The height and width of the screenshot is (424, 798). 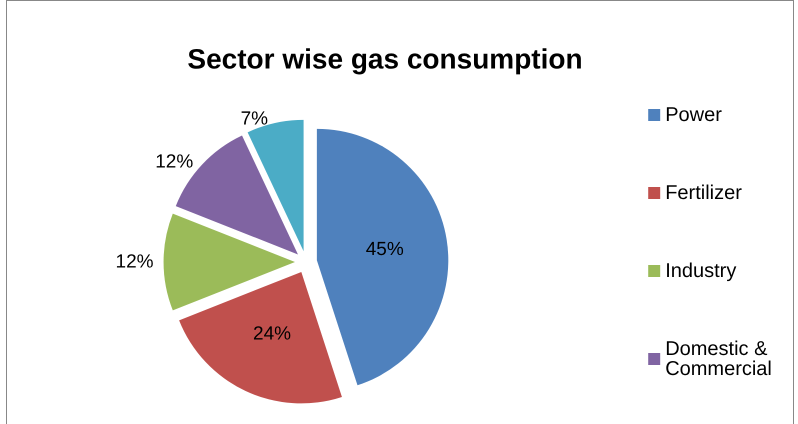 I want to click on chart-title: Sector wise gas consumption, so click(x=385, y=59).